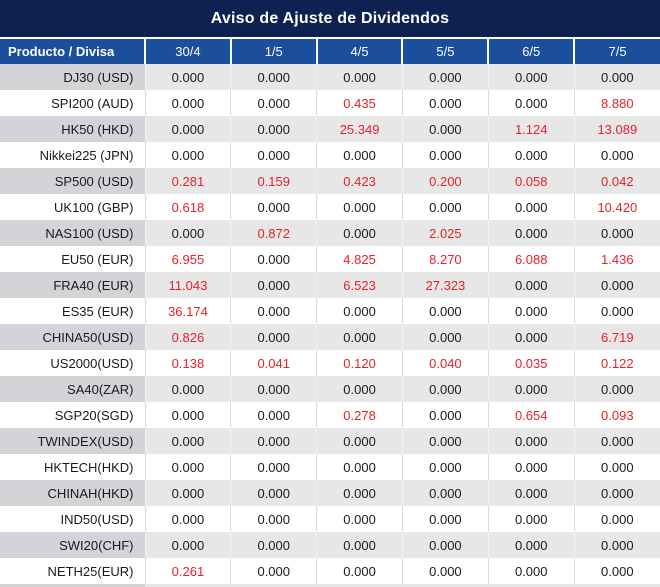 Image resolution: width=660 pixels, height=587 pixels. What do you see at coordinates (359, 181) in the screenshot?
I see `dividend-value-cell: 0.423` at bounding box center [359, 181].